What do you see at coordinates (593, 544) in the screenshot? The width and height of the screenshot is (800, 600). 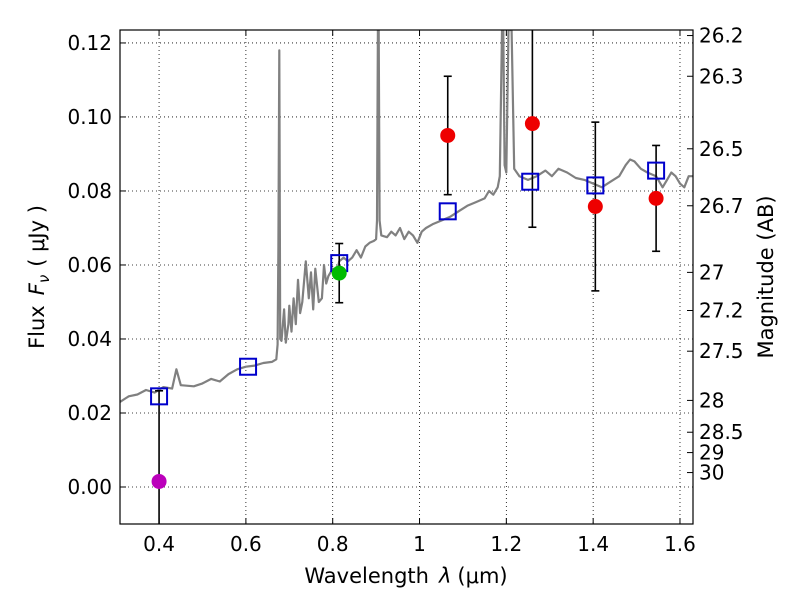 I see `x-tick-label: 1.4` at bounding box center [593, 544].